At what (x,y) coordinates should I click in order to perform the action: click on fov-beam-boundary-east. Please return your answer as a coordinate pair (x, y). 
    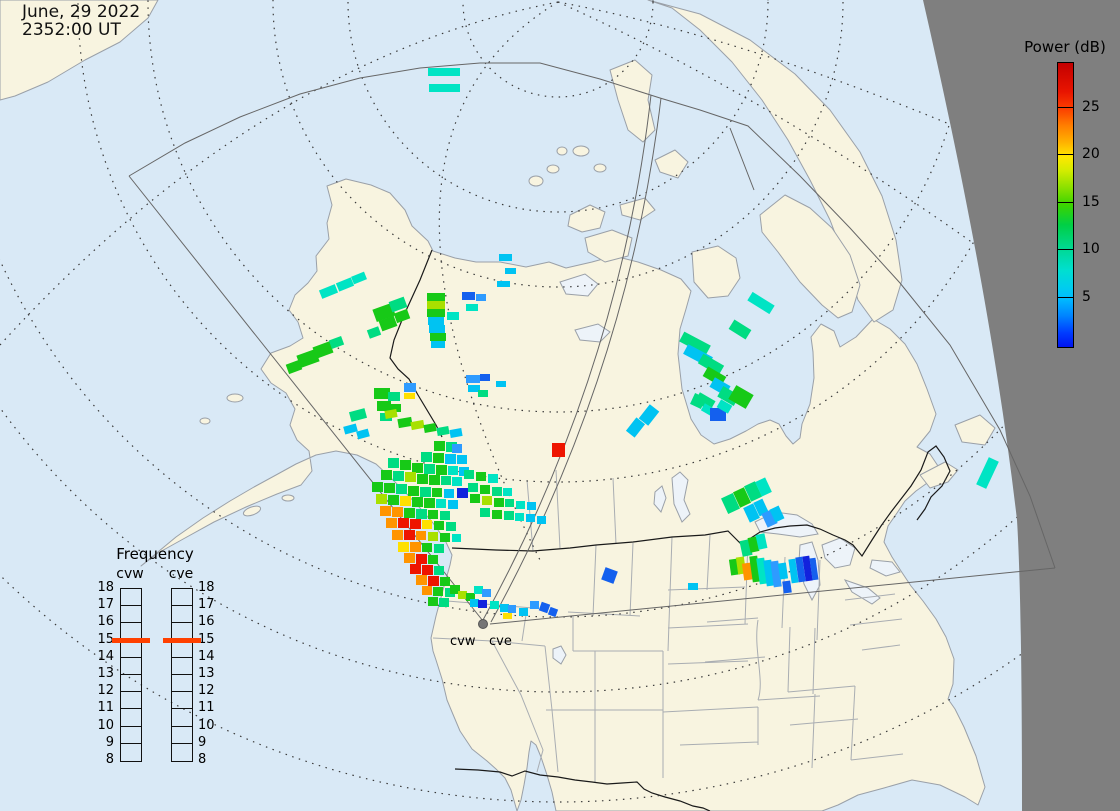
    Looking at the image, I should click on (576, 360).